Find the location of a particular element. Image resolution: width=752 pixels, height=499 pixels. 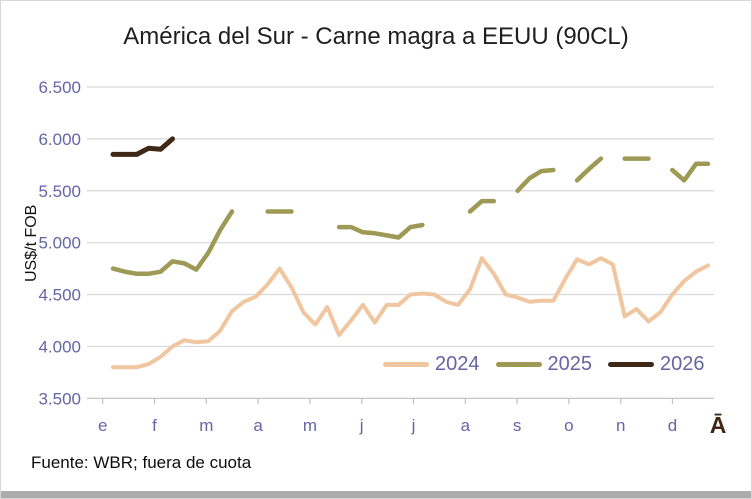

y-tick-label: 6.000 is located at coordinates (59, 139).